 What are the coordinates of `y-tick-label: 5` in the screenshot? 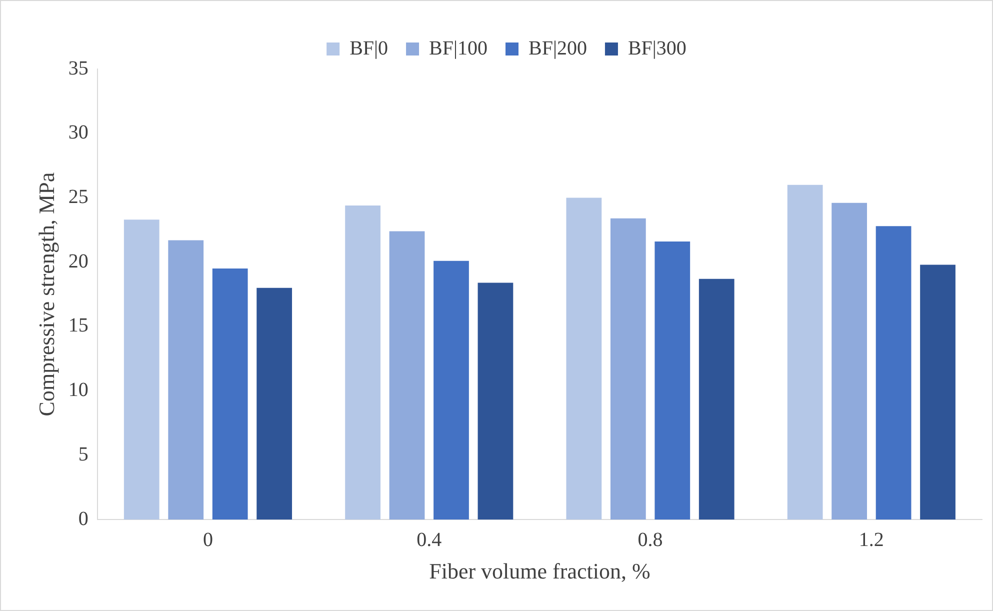 It's located at (83, 454).